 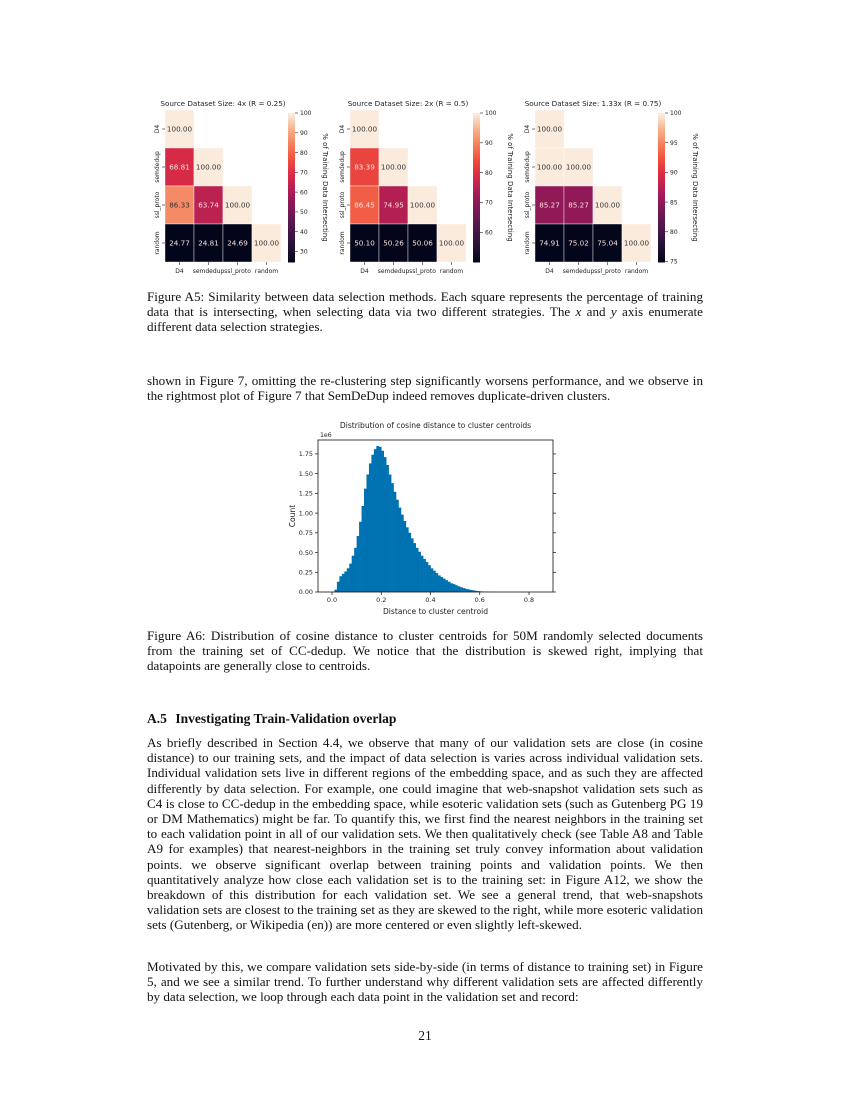 What do you see at coordinates (342, 167) in the screenshot?
I see `y-tick-label: semdedup` at bounding box center [342, 167].